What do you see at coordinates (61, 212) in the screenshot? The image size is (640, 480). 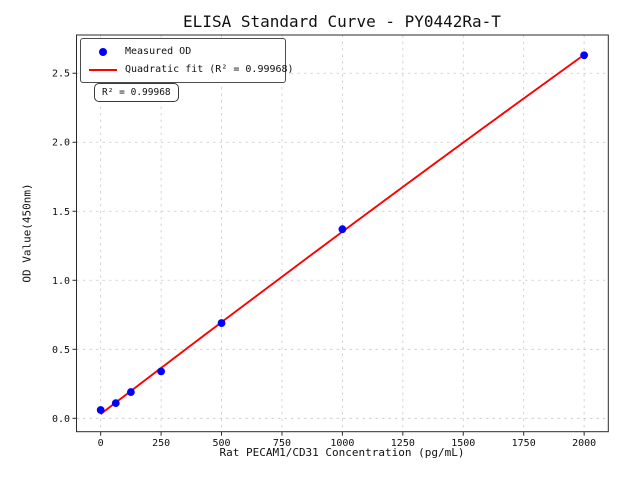 I see `y-tick-label: 1.5` at bounding box center [61, 212].